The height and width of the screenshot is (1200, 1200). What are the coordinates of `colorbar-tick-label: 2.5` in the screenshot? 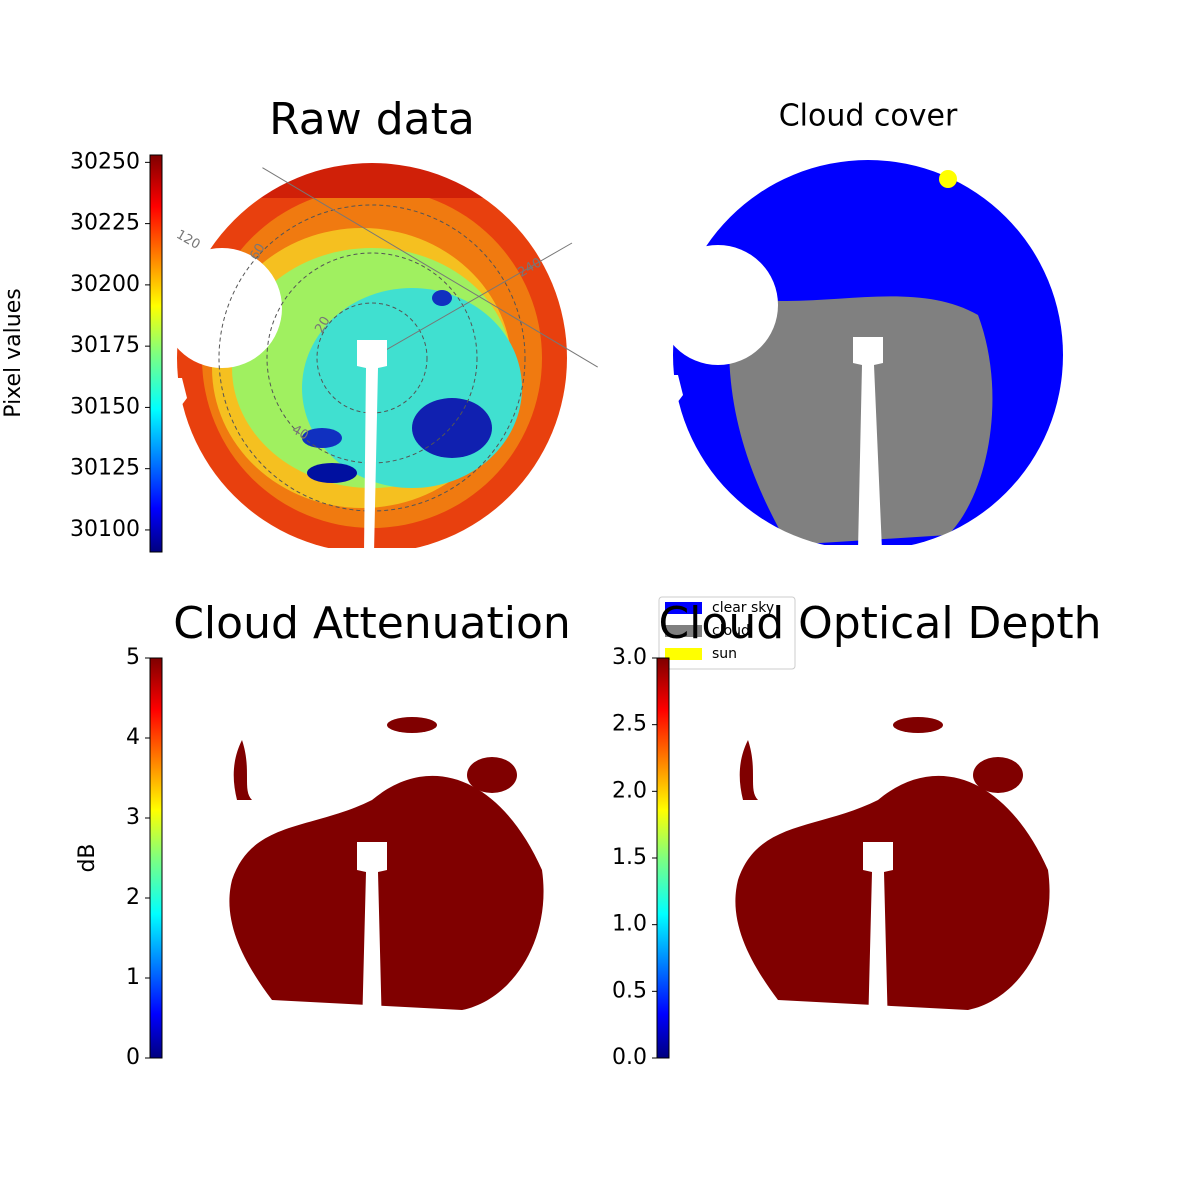 It's located at (629, 724).